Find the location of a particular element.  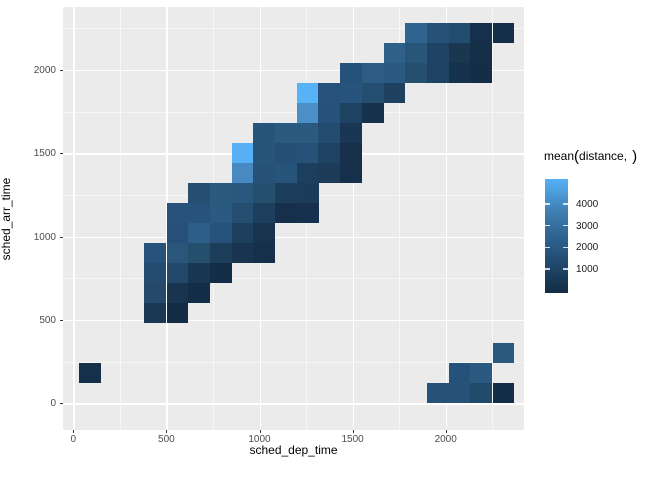

legend-label: 4000 is located at coordinates (587, 205).